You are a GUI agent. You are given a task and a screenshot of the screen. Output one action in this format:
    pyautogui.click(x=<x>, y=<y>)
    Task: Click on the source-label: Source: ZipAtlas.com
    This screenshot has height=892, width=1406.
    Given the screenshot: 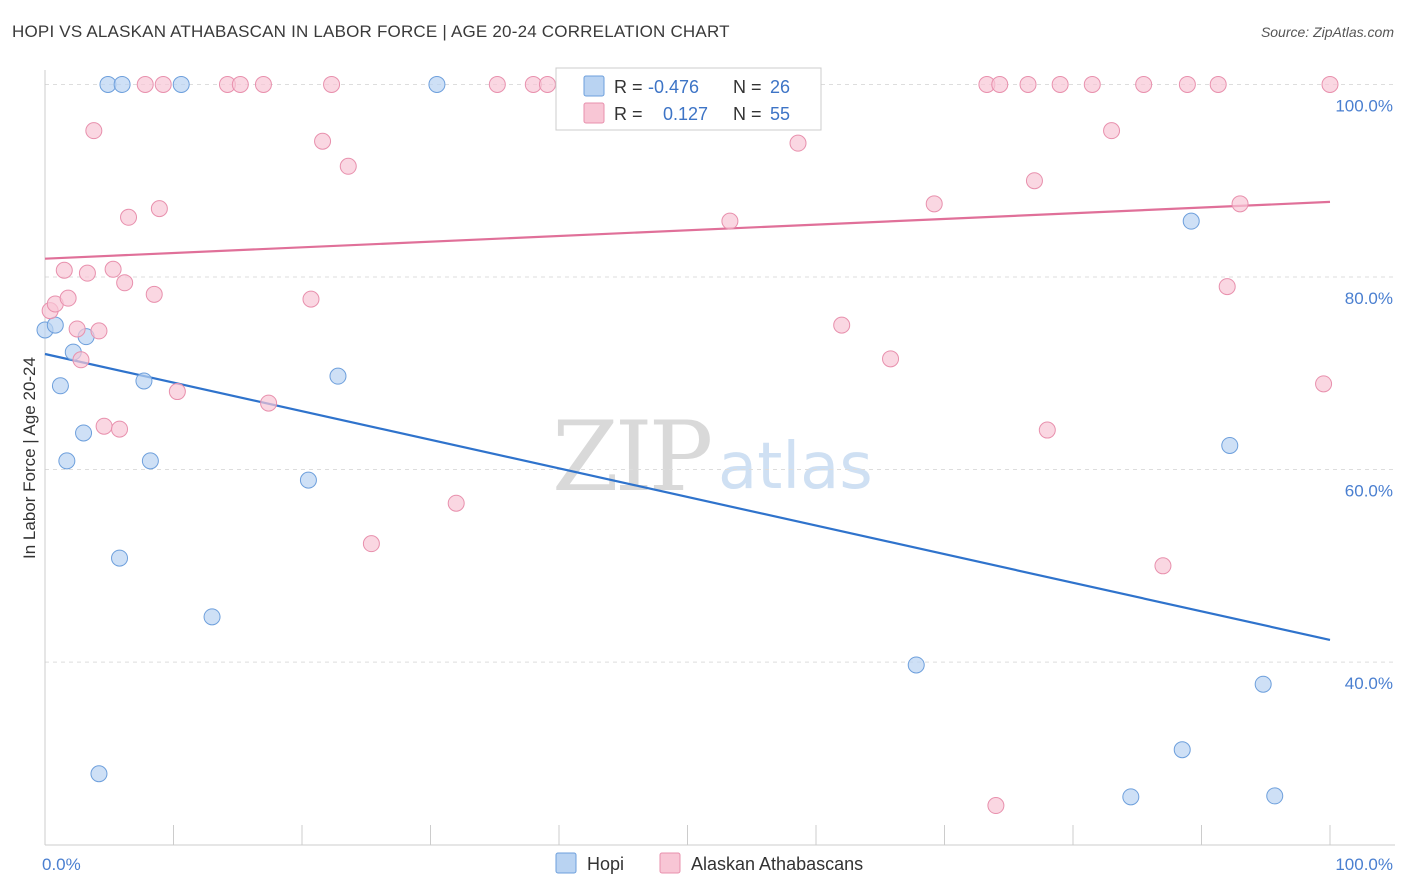 What is the action you would take?
    pyautogui.click(x=1327, y=32)
    